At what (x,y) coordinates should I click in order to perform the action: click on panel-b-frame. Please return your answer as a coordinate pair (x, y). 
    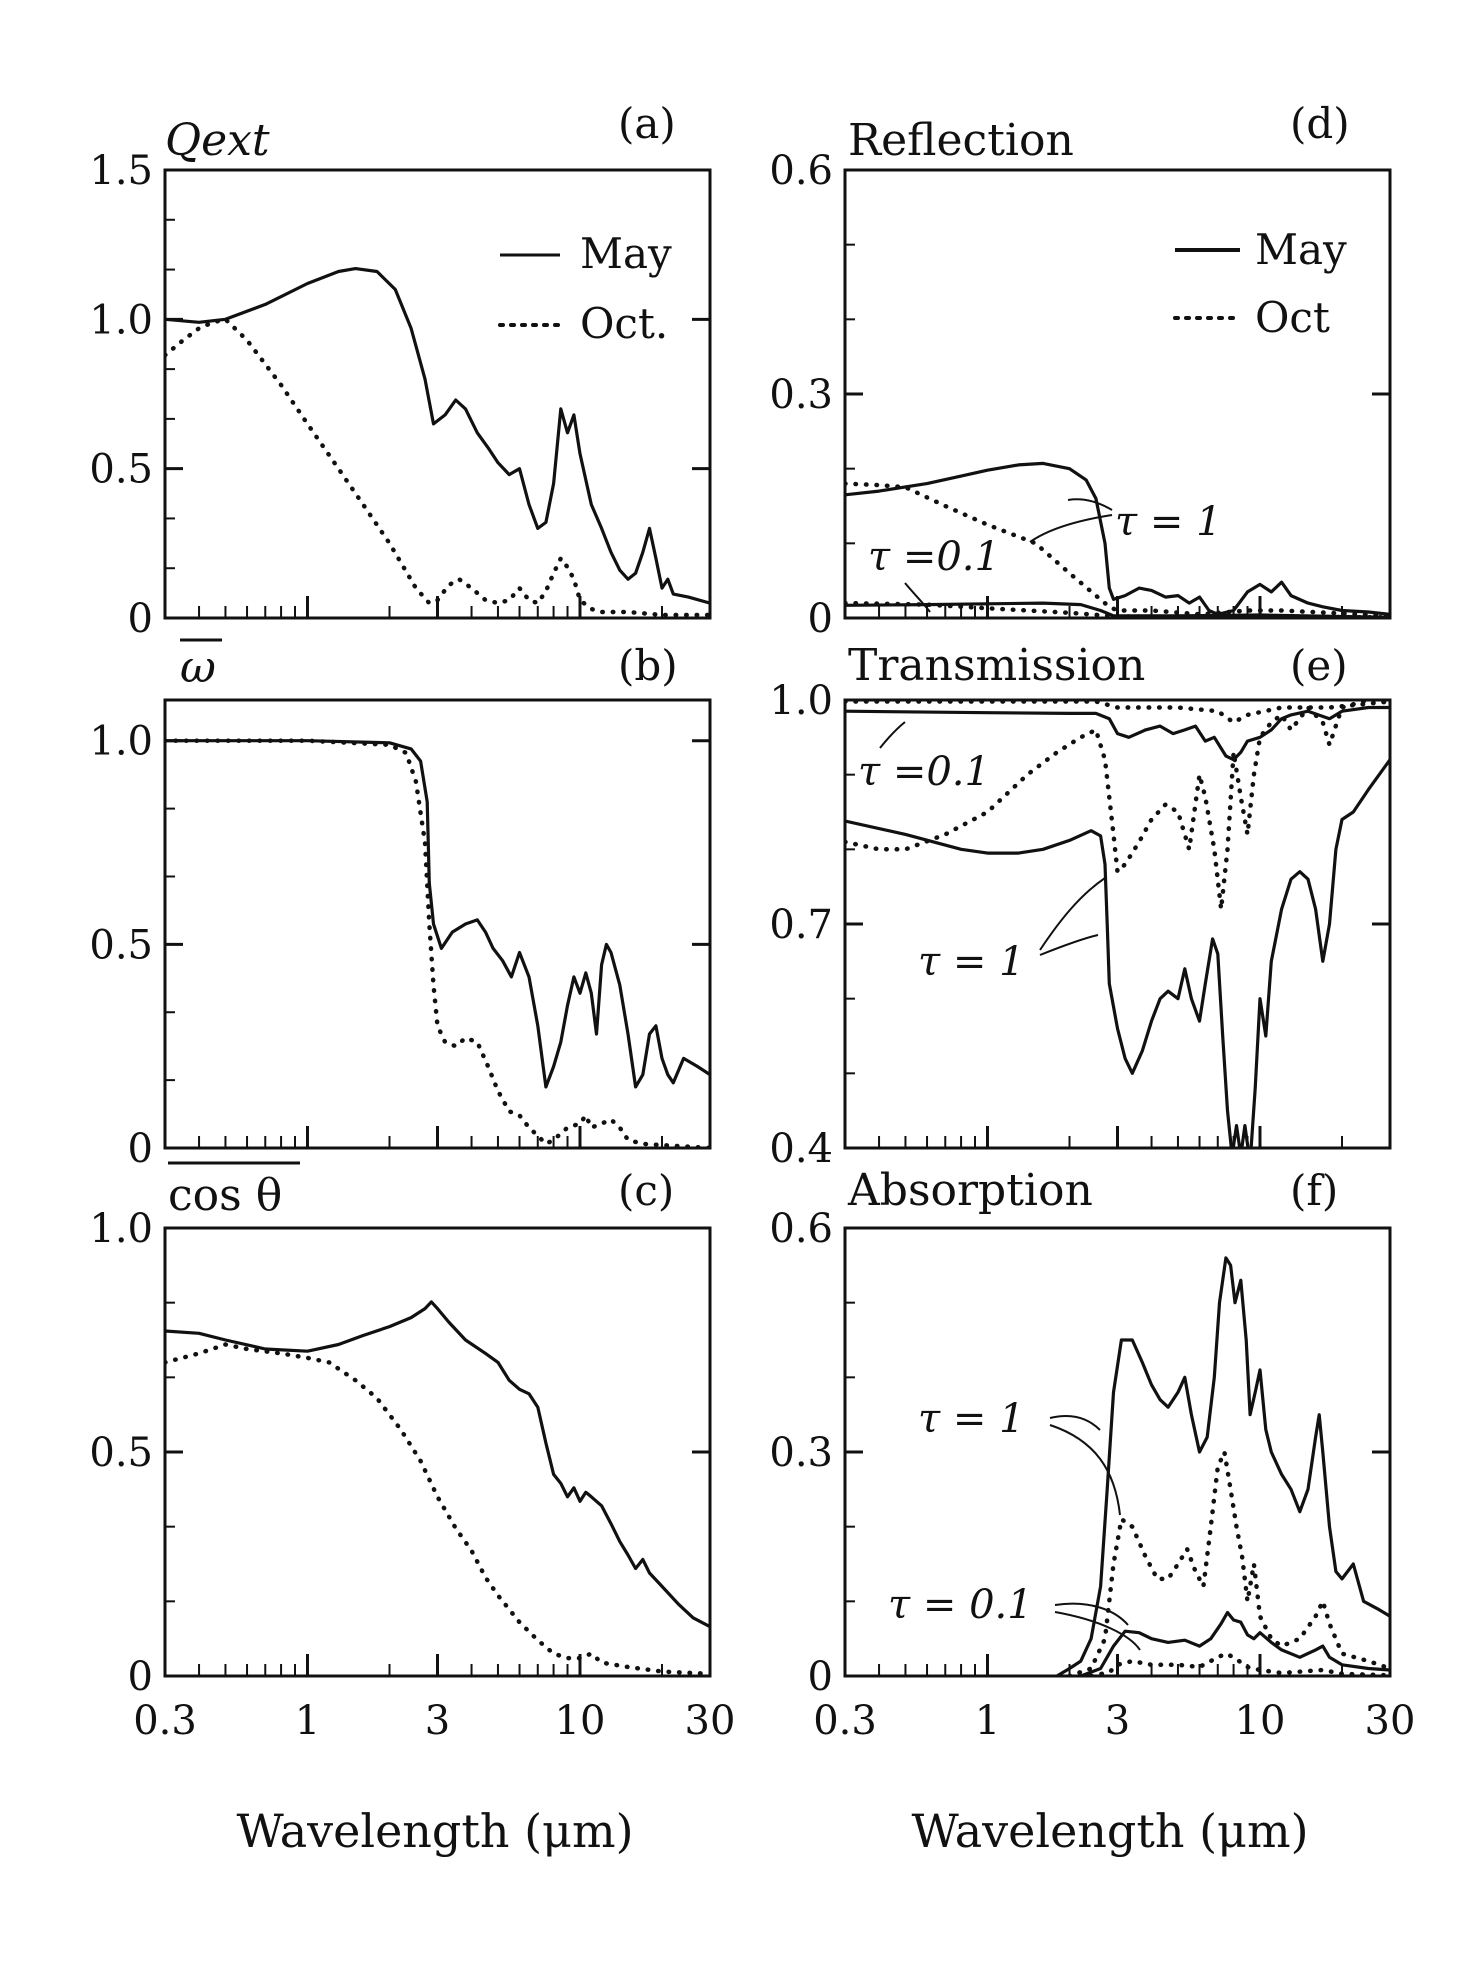
    Looking at the image, I should click on (437, 924).